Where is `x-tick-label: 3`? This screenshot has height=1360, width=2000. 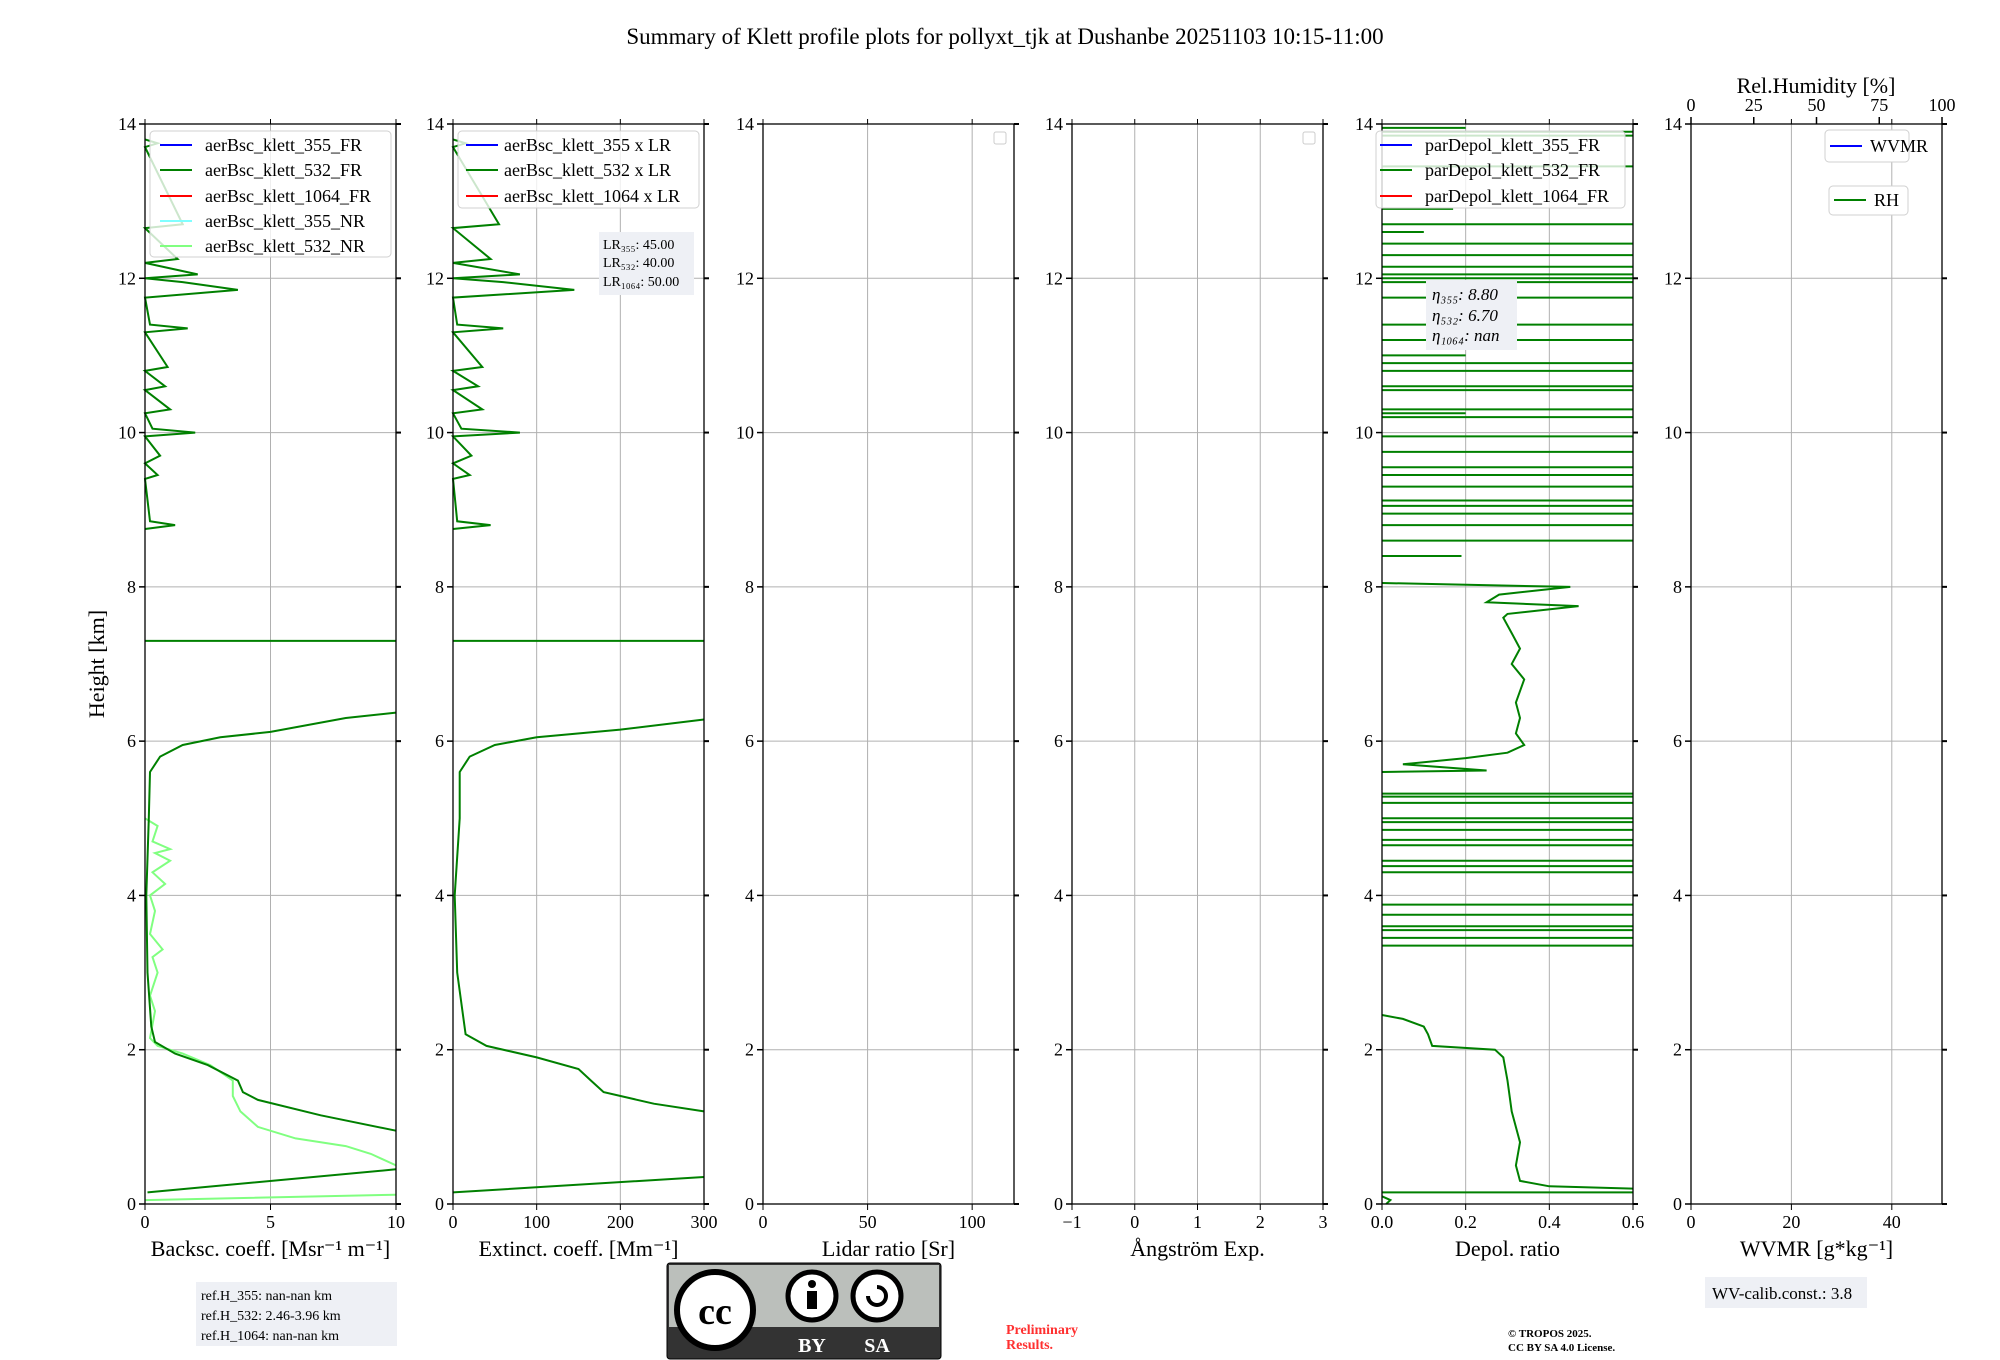
x-tick-label: 3 is located at coordinates (1323, 1222).